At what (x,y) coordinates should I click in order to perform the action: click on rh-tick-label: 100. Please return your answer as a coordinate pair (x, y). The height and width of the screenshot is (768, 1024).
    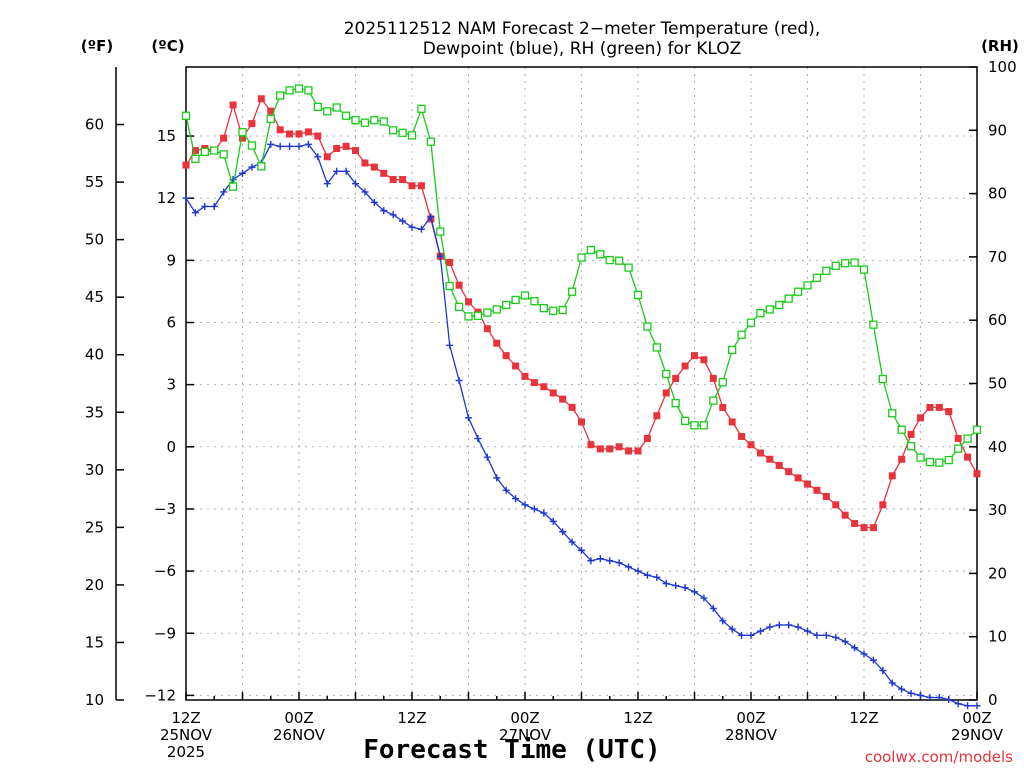
    Looking at the image, I should click on (1002, 67).